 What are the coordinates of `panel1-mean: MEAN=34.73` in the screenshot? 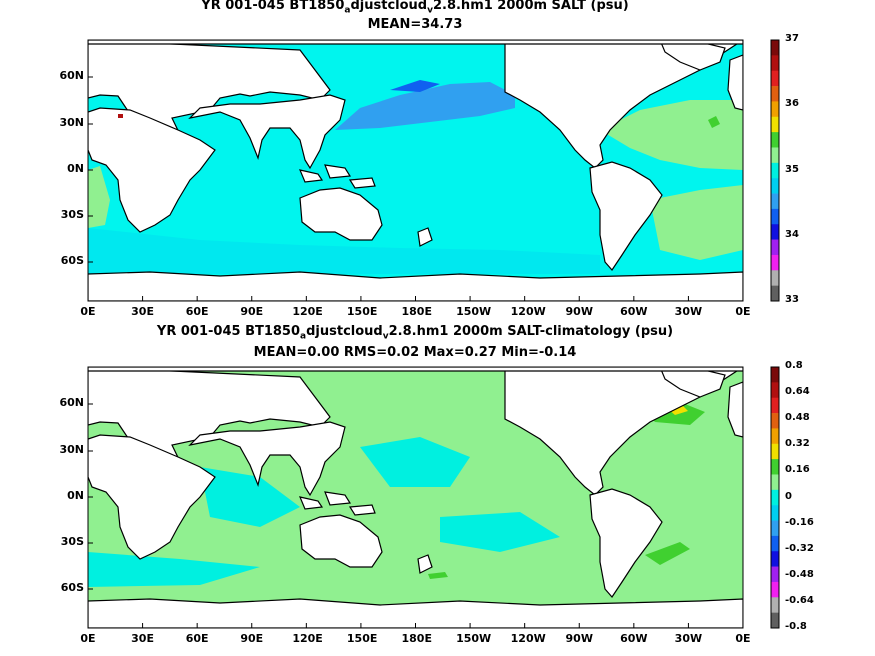 It's located at (415, 24).